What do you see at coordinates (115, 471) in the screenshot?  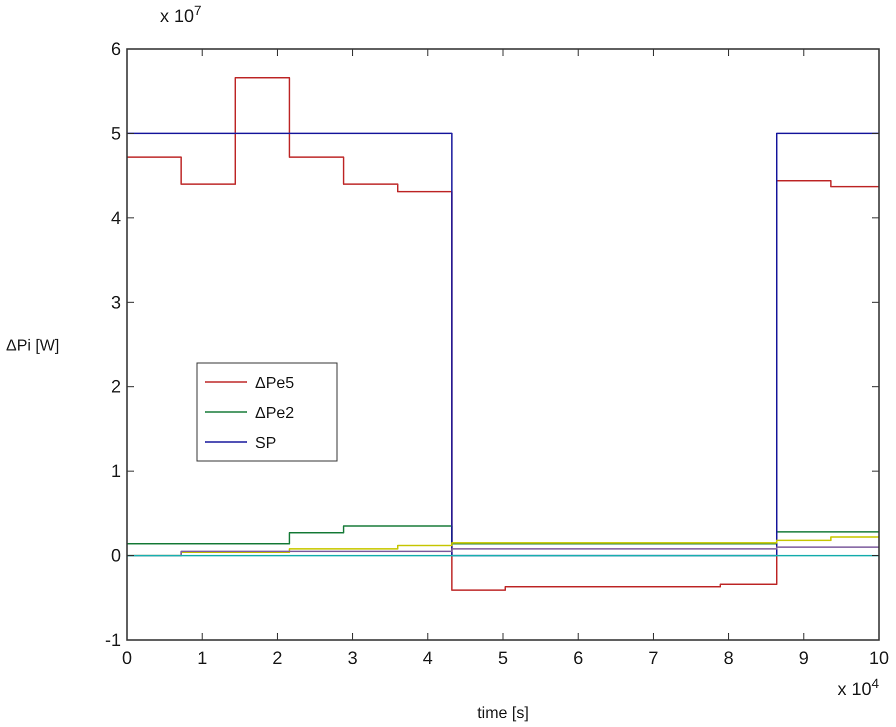 I see `y-tick-label: 1` at bounding box center [115, 471].